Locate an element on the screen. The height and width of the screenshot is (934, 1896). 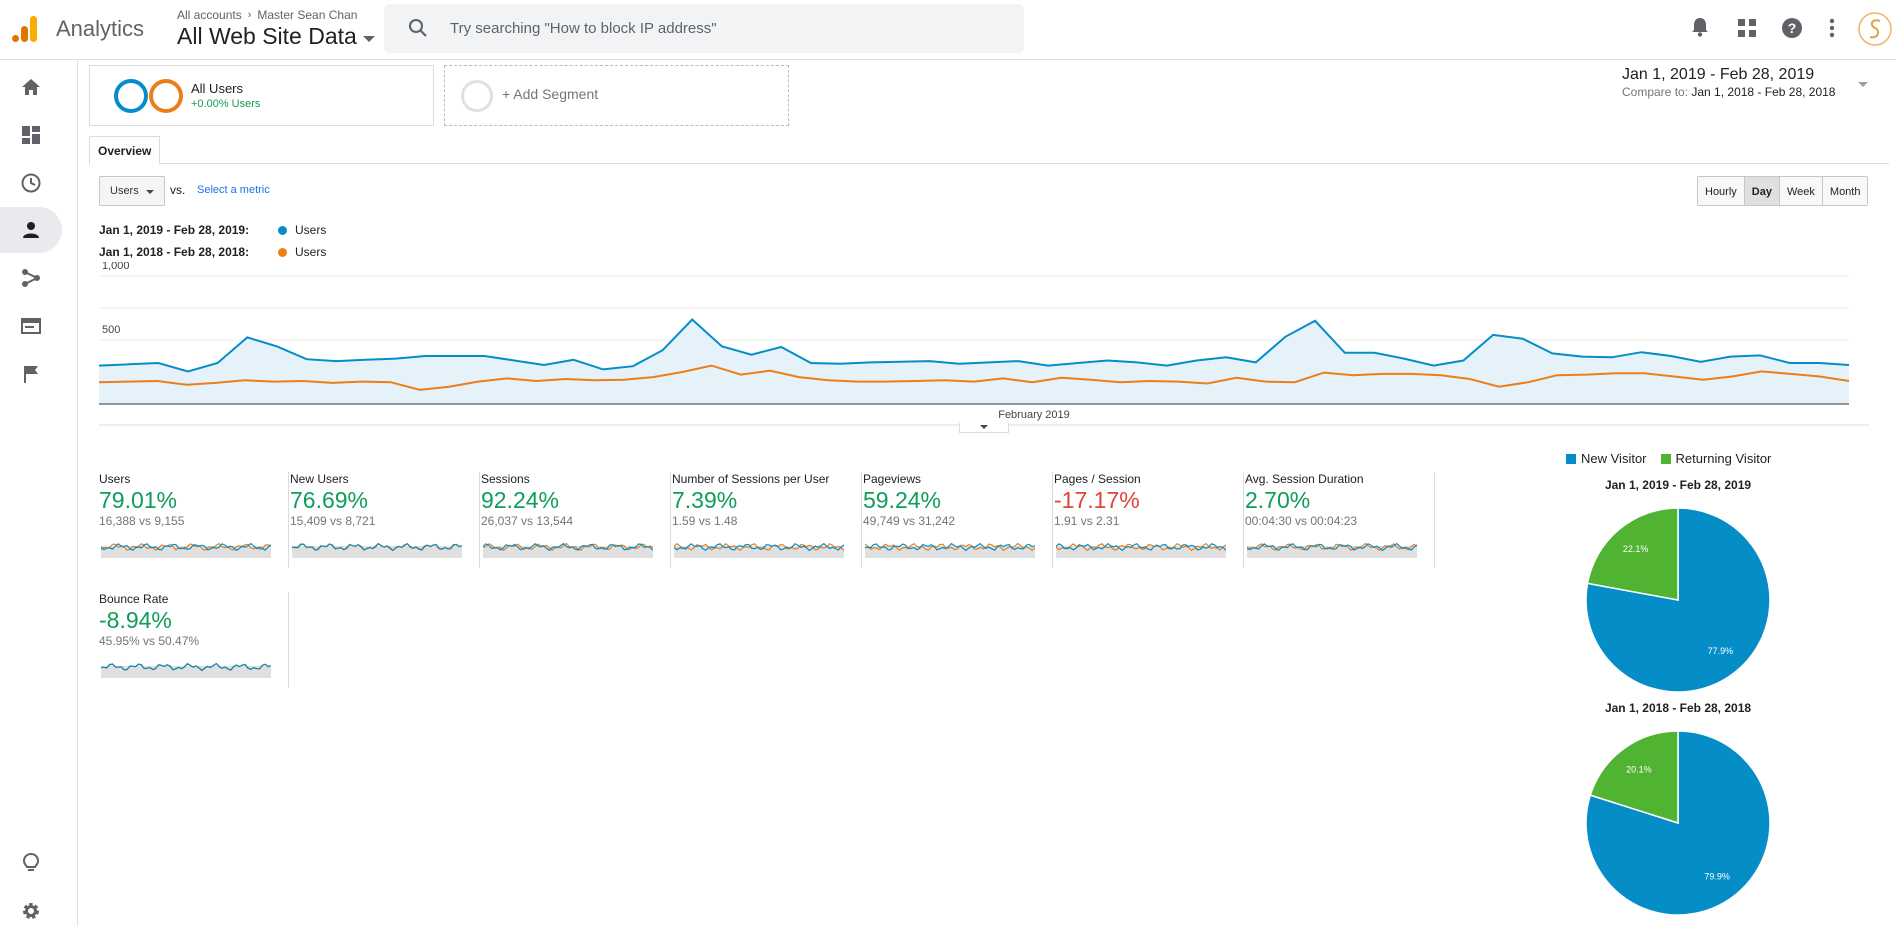
metric-card: Bounce Rate -8.94% 45.95% vs 50.47% is located at coordinates (194, 640).